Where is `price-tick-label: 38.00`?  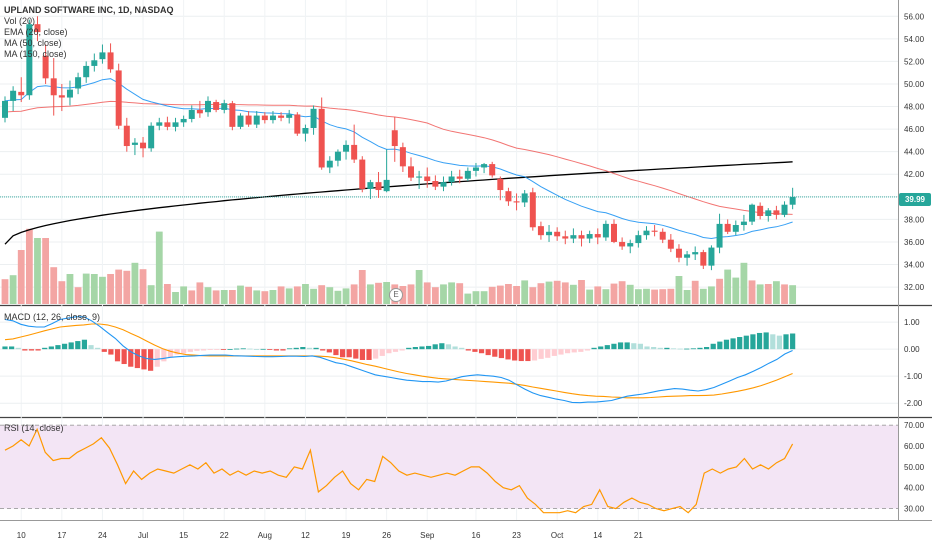
price-tick-label: 38.00 is located at coordinates (914, 219).